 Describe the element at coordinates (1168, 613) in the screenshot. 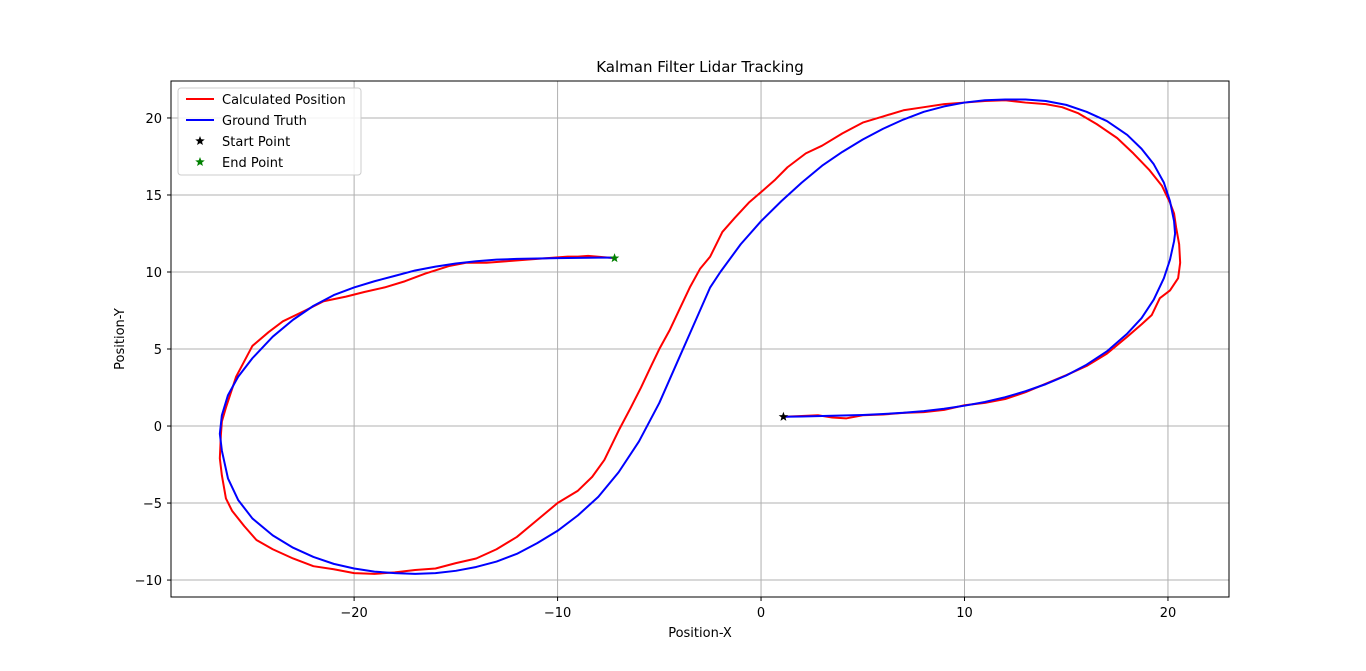

I see `x-tick-label: 20` at that location.